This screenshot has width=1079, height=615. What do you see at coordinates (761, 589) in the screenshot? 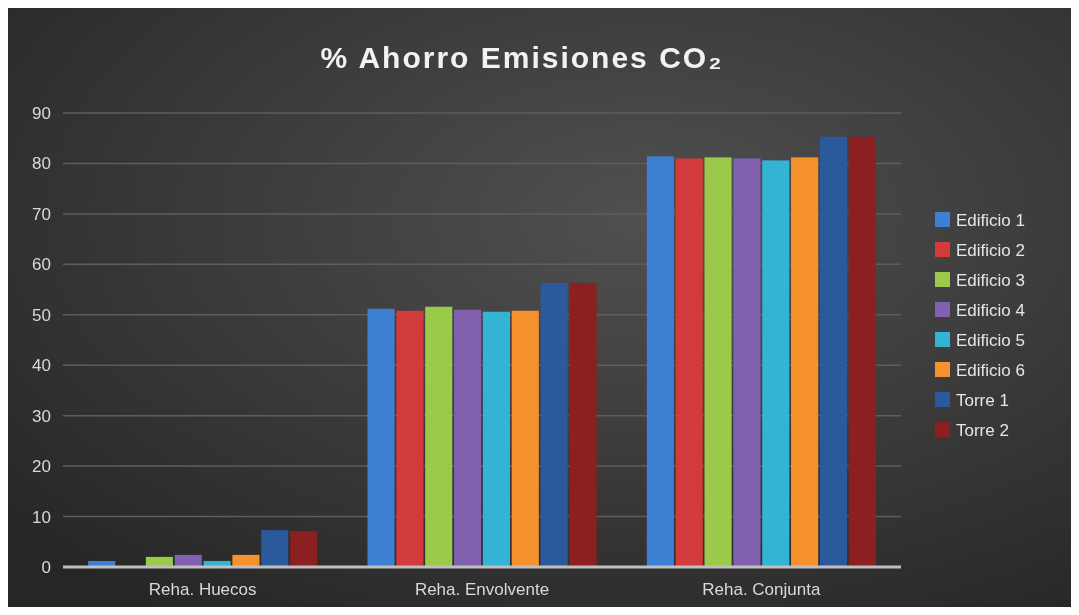
I see `x-tick-label: Reha. Conjunta` at bounding box center [761, 589].